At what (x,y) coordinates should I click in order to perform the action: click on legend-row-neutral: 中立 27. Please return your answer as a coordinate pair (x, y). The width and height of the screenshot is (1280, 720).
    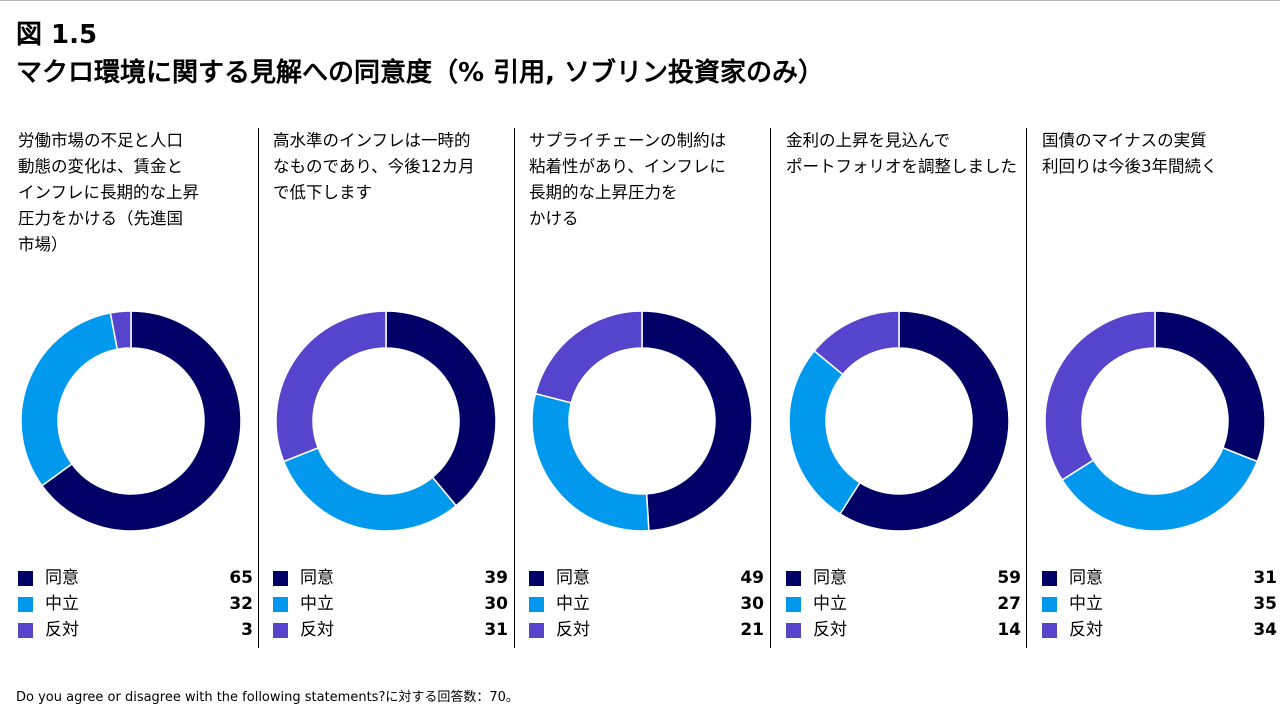
    Looking at the image, I should click on (903, 604).